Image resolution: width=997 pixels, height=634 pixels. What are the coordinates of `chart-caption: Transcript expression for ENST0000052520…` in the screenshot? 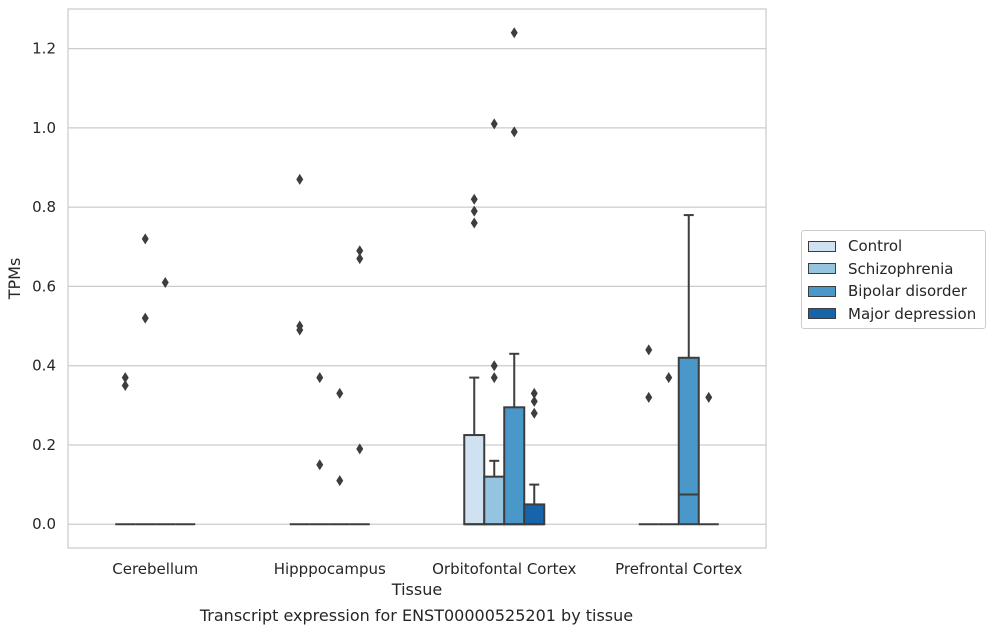 It's located at (416, 615).